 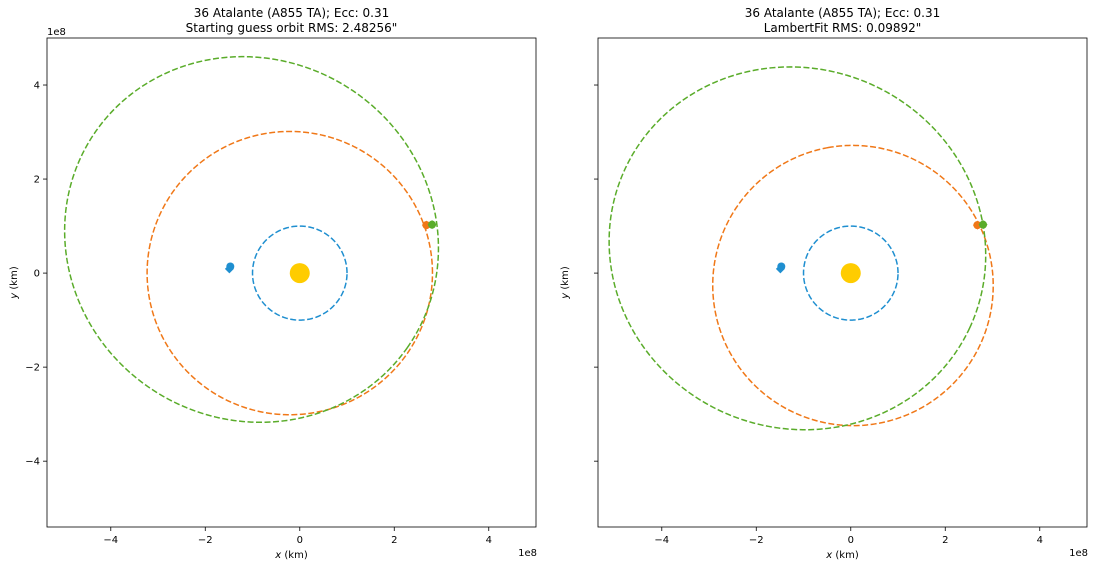 What do you see at coordinates (56, 32) in the screenshot?
I see `y-offset-text: 1e8` at bounding box center [56, 32].